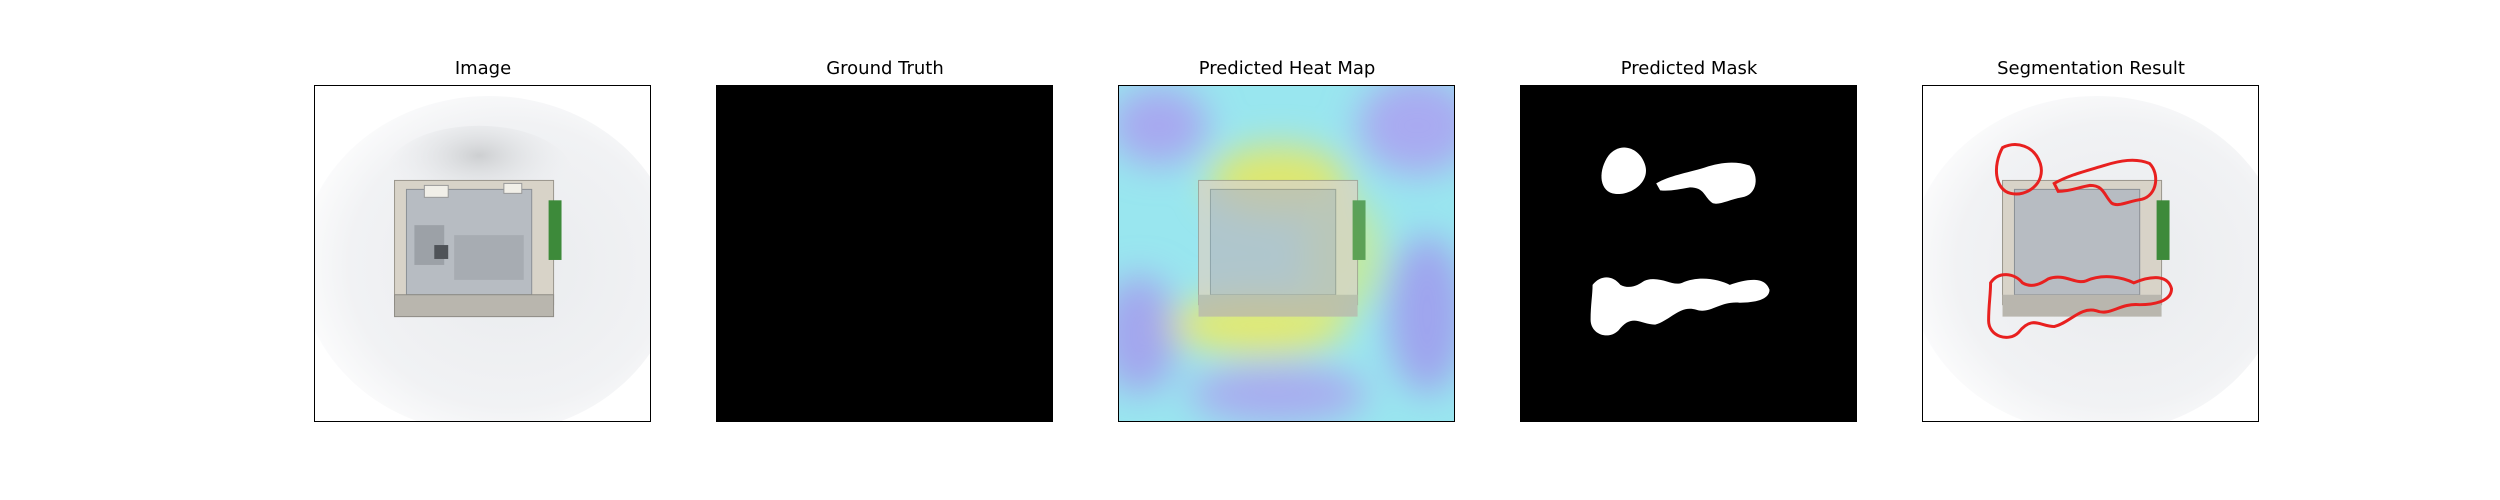 The width and height of the screenshot is (2500, 500). I want to click on panel-segmentation, so click(2090, 253).